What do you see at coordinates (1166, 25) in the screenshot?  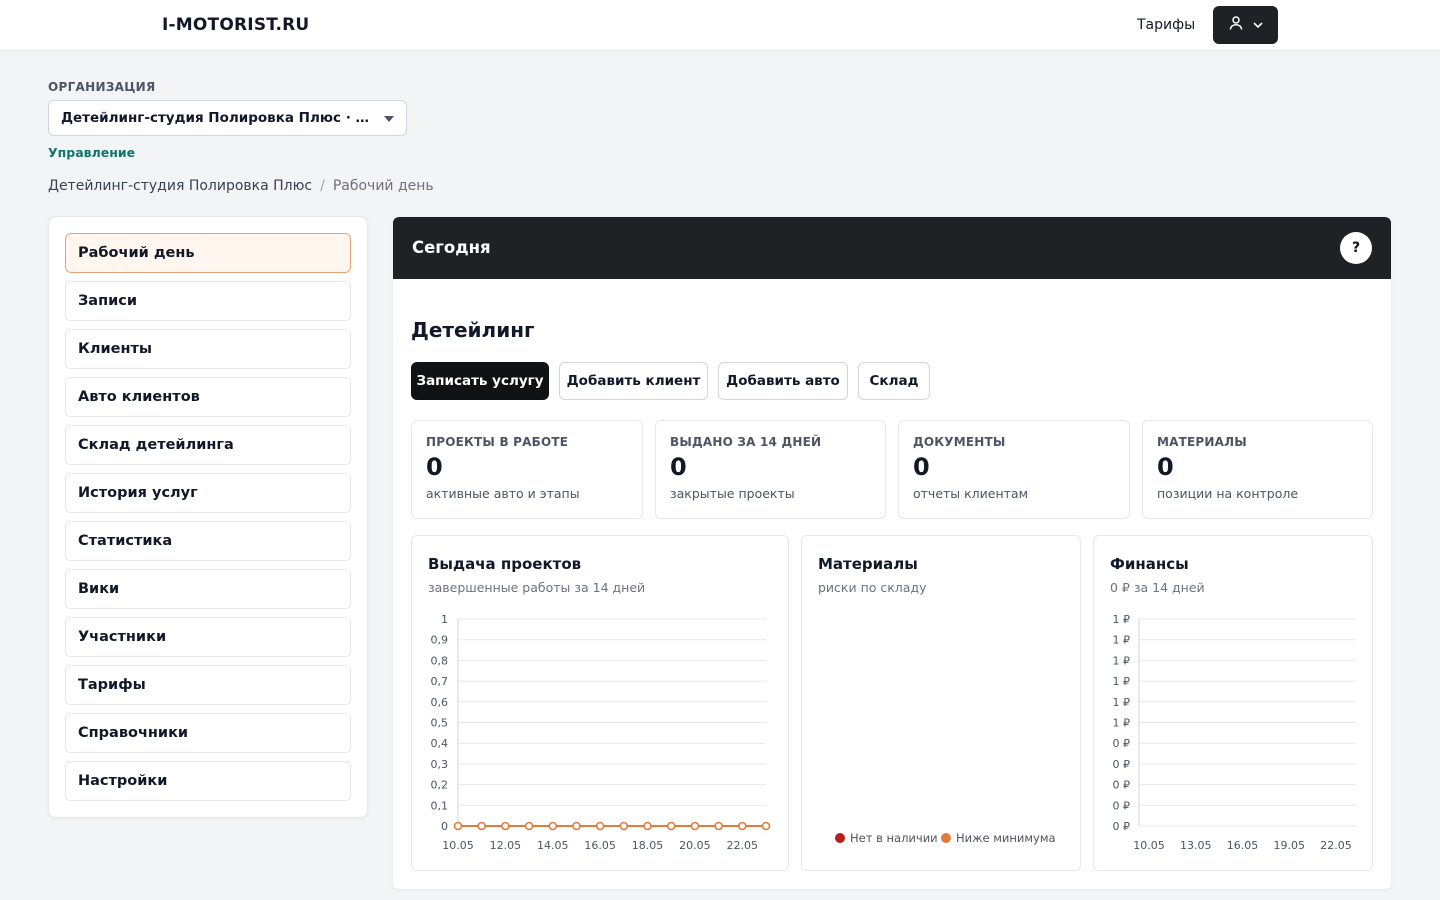 I see `tariffs-link: Тарифы` at bounding box center [1166, 25].